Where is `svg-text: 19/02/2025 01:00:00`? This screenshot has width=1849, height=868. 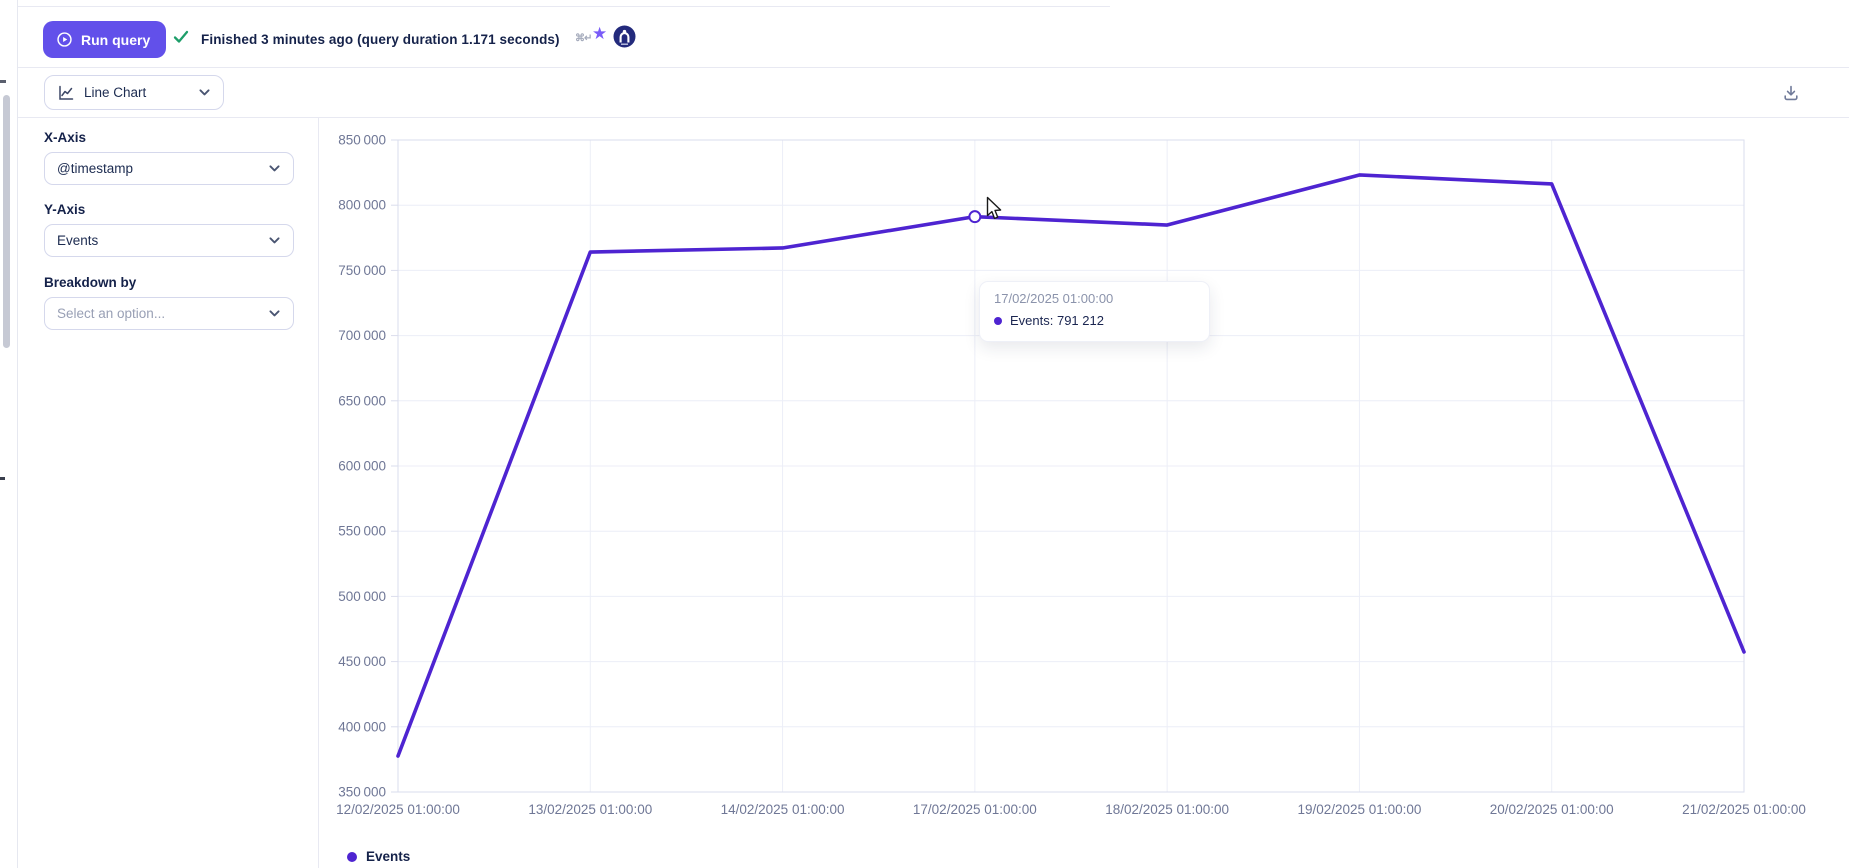
svg-text: 19/02/2025 01:00:00 is located at coordinates (1359, 809).